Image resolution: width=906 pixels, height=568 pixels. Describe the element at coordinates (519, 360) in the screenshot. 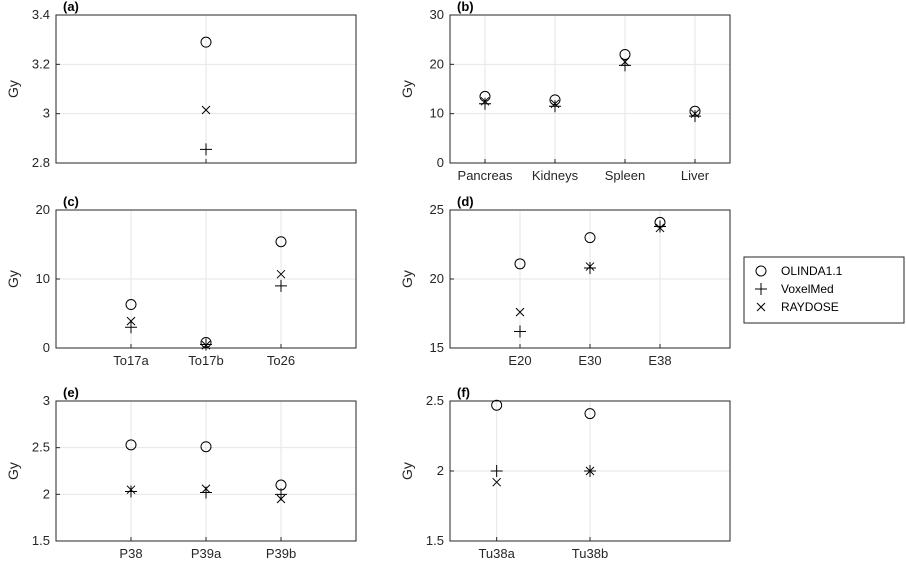

I see `x-tick-label: E20` at that location.